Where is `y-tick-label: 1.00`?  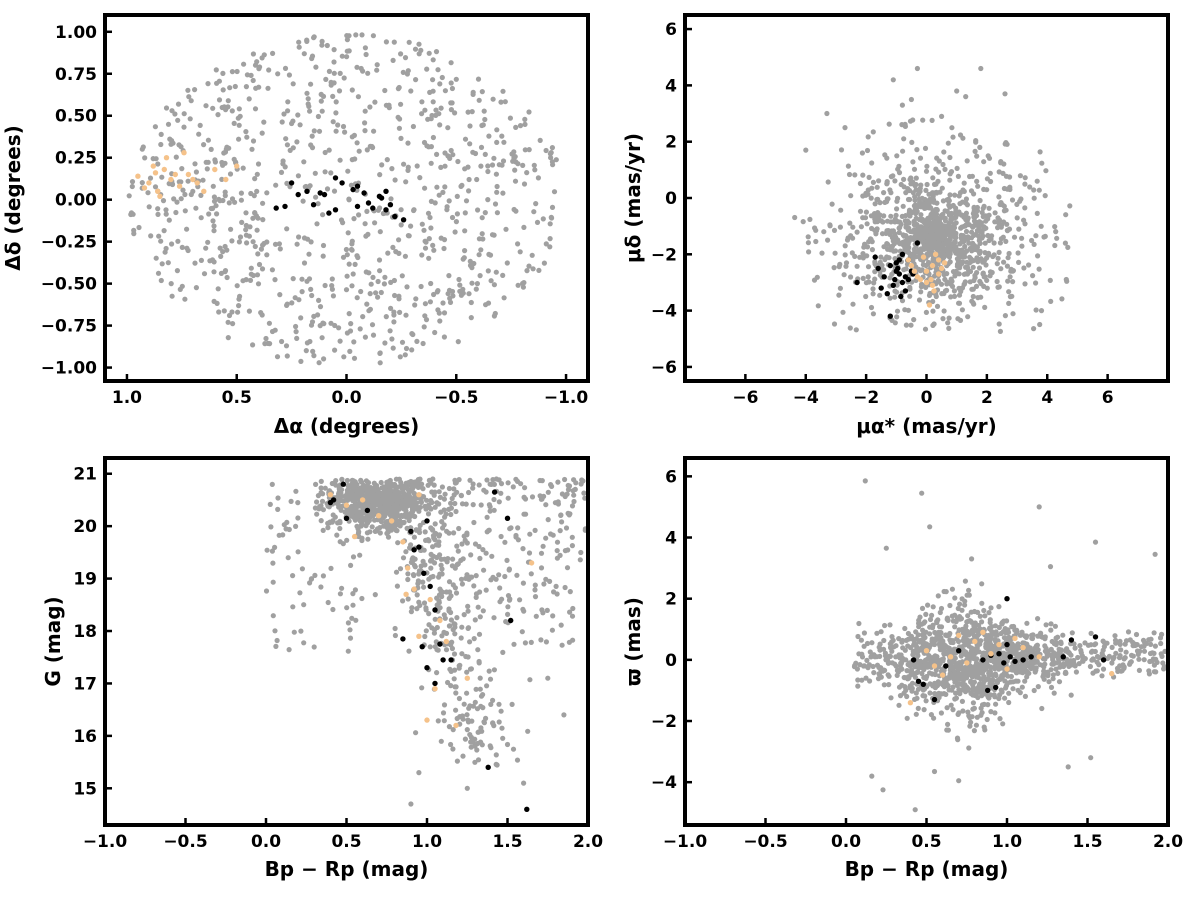 y-tick-label: 1.00 is located at coordinates (76, 33).